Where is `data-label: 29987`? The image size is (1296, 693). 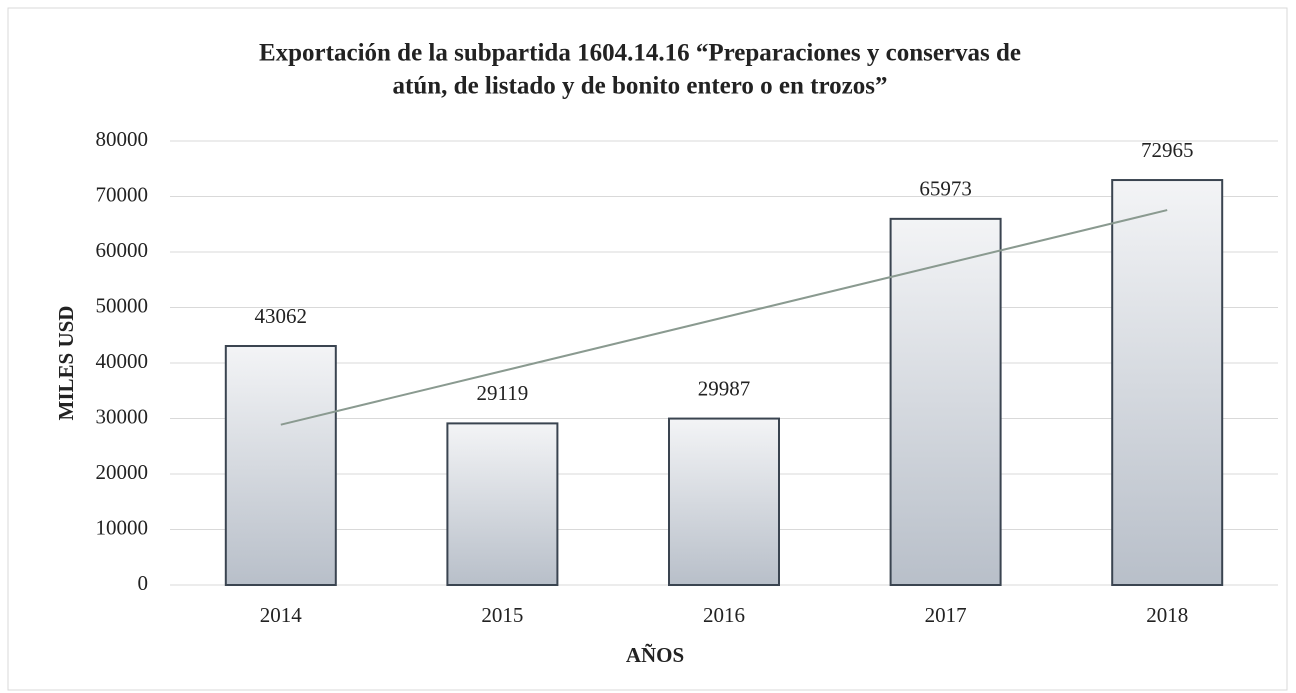 data-label: 29987 is located at coordinates (724, 388).